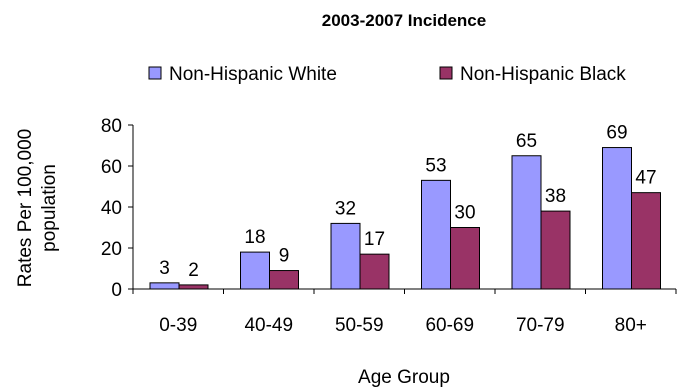 The height and width of the screenshot is (391, 694). I want to click on y-axis-title-line-1: Rates Per 100,000, so click(25, 208).